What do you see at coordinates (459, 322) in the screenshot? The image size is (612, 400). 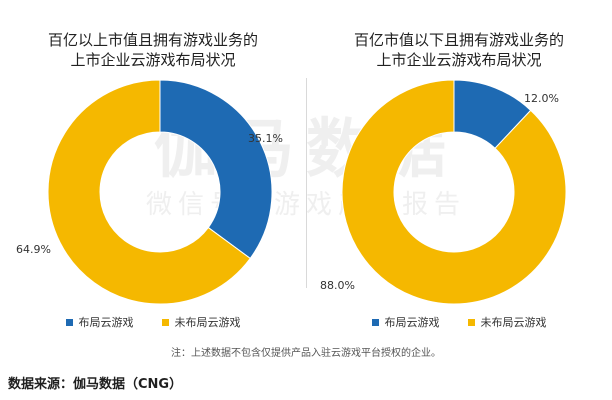 I see `legend-right: 布局云游戏 未布局云游戏` at bounding box center [459, 322].